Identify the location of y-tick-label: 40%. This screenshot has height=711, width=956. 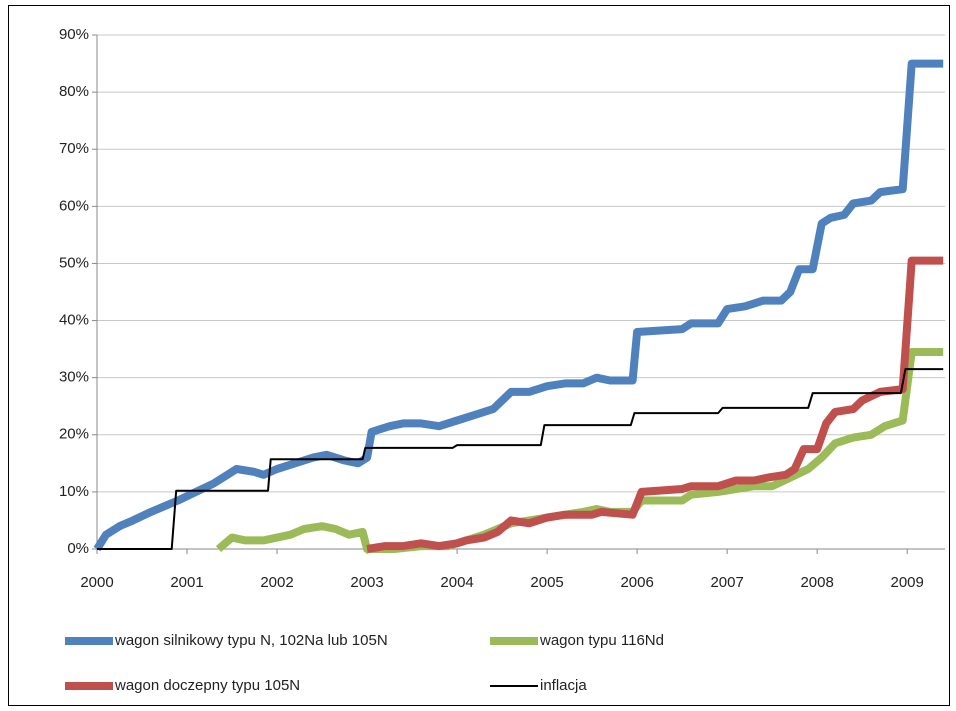
(74, 320).